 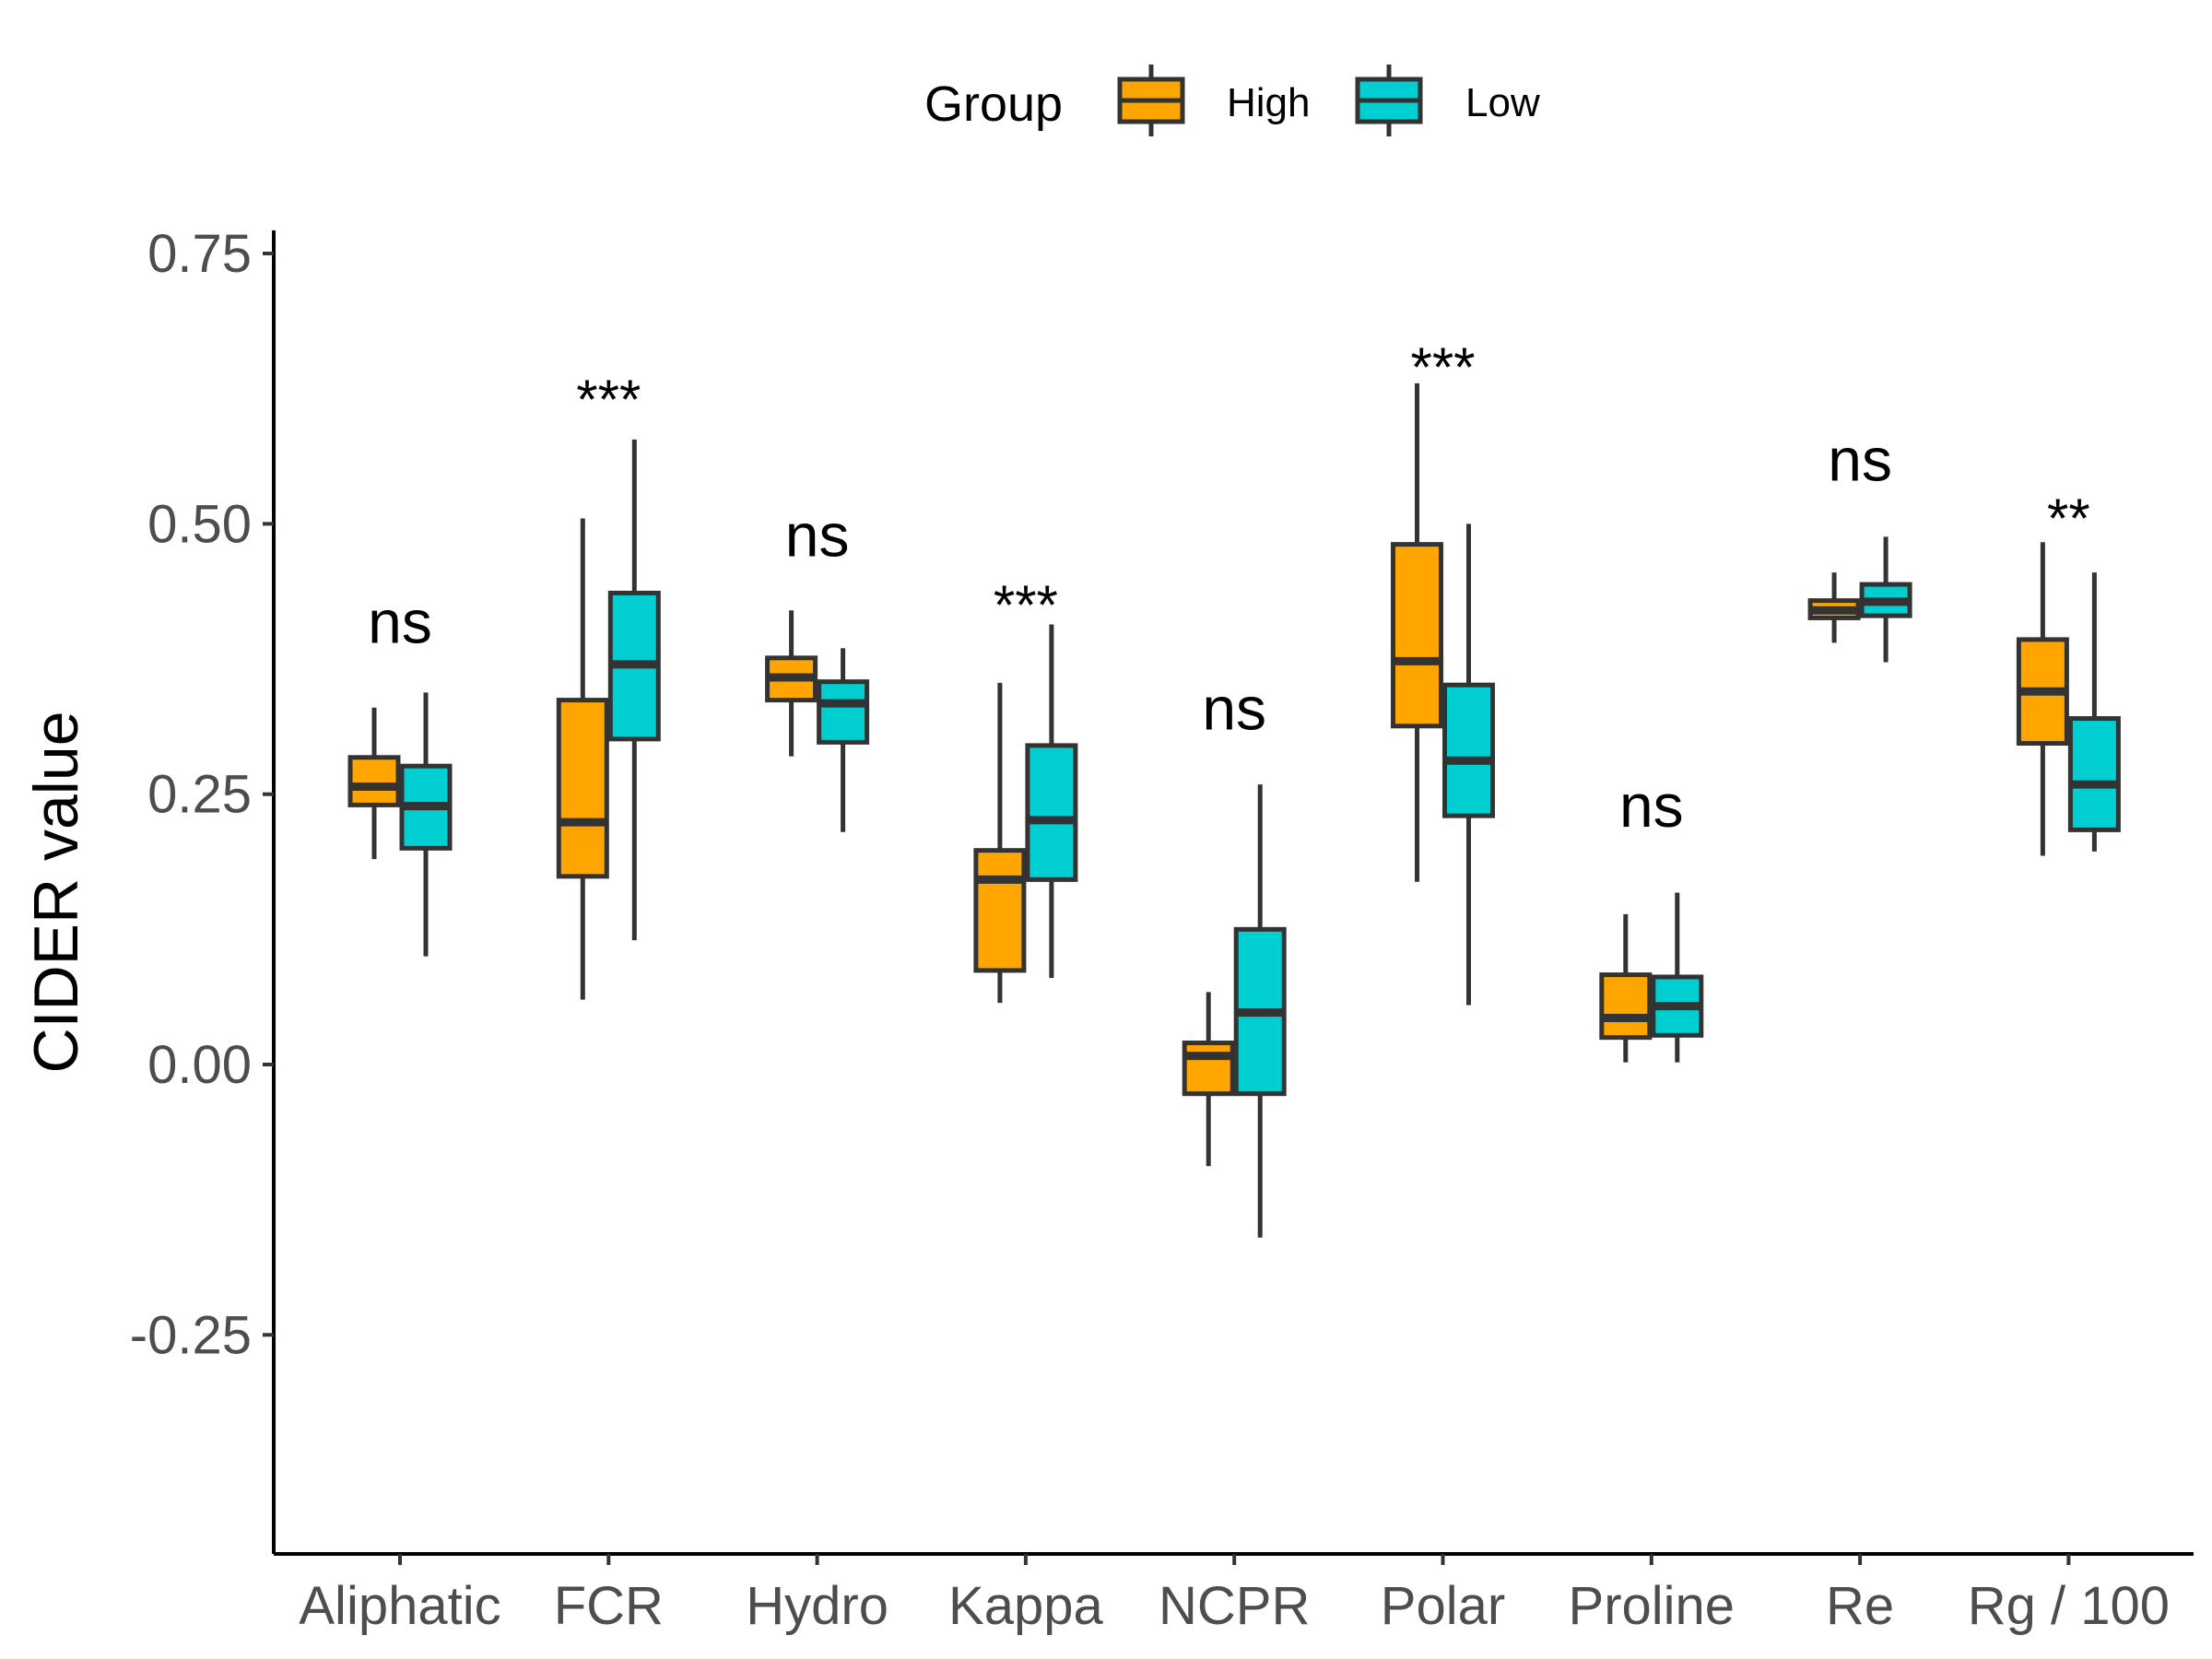 I want to click on box-high-aliphatic, so click(x=374, y=783).